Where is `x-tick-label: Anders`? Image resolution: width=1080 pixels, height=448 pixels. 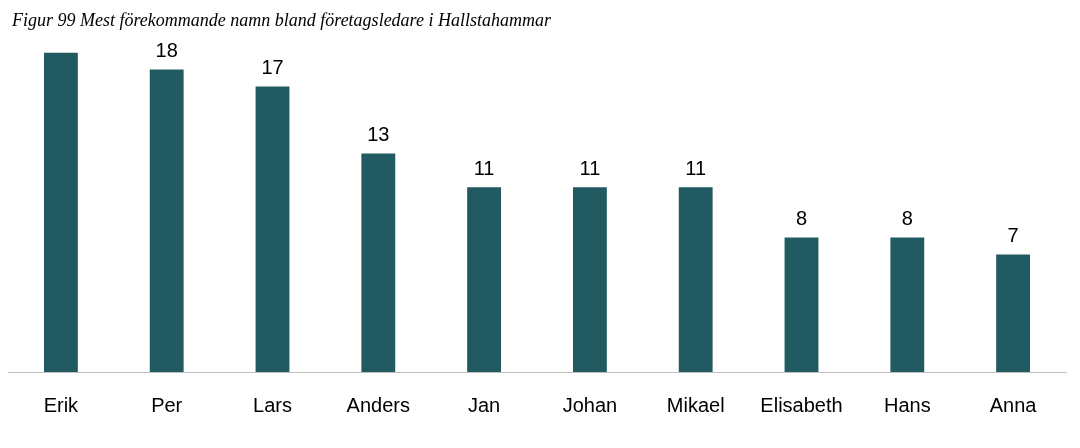
x-tick-label: Anders is located at coordinates (378, 404).